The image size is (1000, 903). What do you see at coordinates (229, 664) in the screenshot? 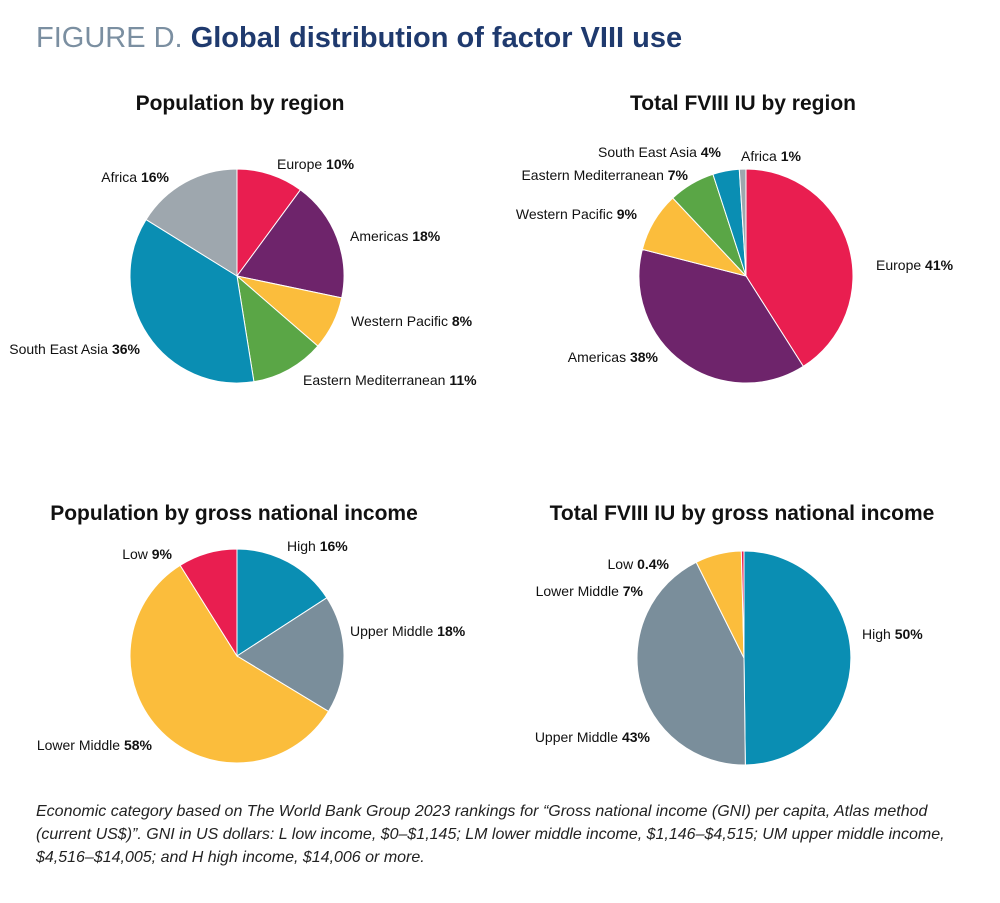
I see `pie-slice-lower-middle` at bounding box center [229, 664].